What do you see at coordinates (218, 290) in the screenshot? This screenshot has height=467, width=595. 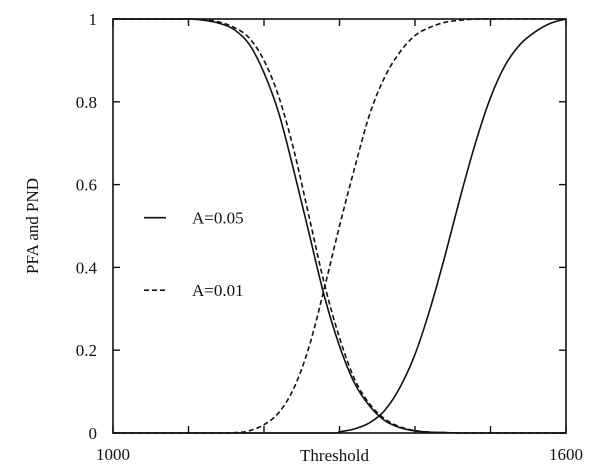 I see `legend-label: A=0.01` at bounding box center [218, 290].